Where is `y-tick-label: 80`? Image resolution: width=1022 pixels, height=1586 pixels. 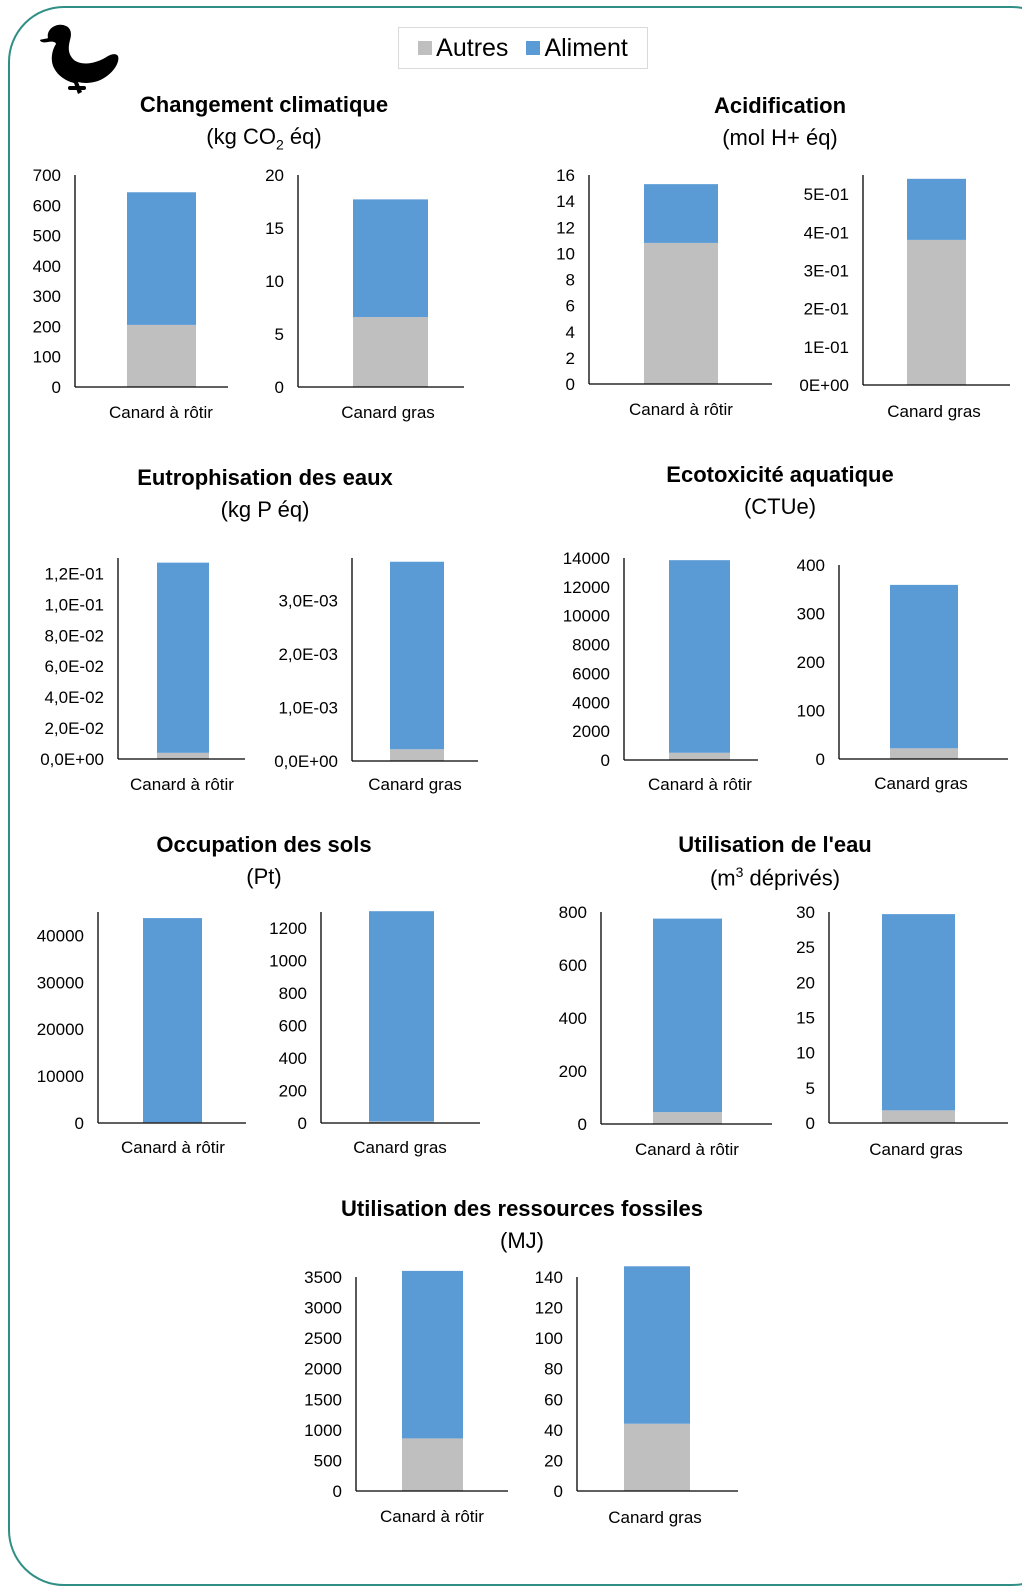
y-tick-label: 80 is located at coordinates (553, 1369).